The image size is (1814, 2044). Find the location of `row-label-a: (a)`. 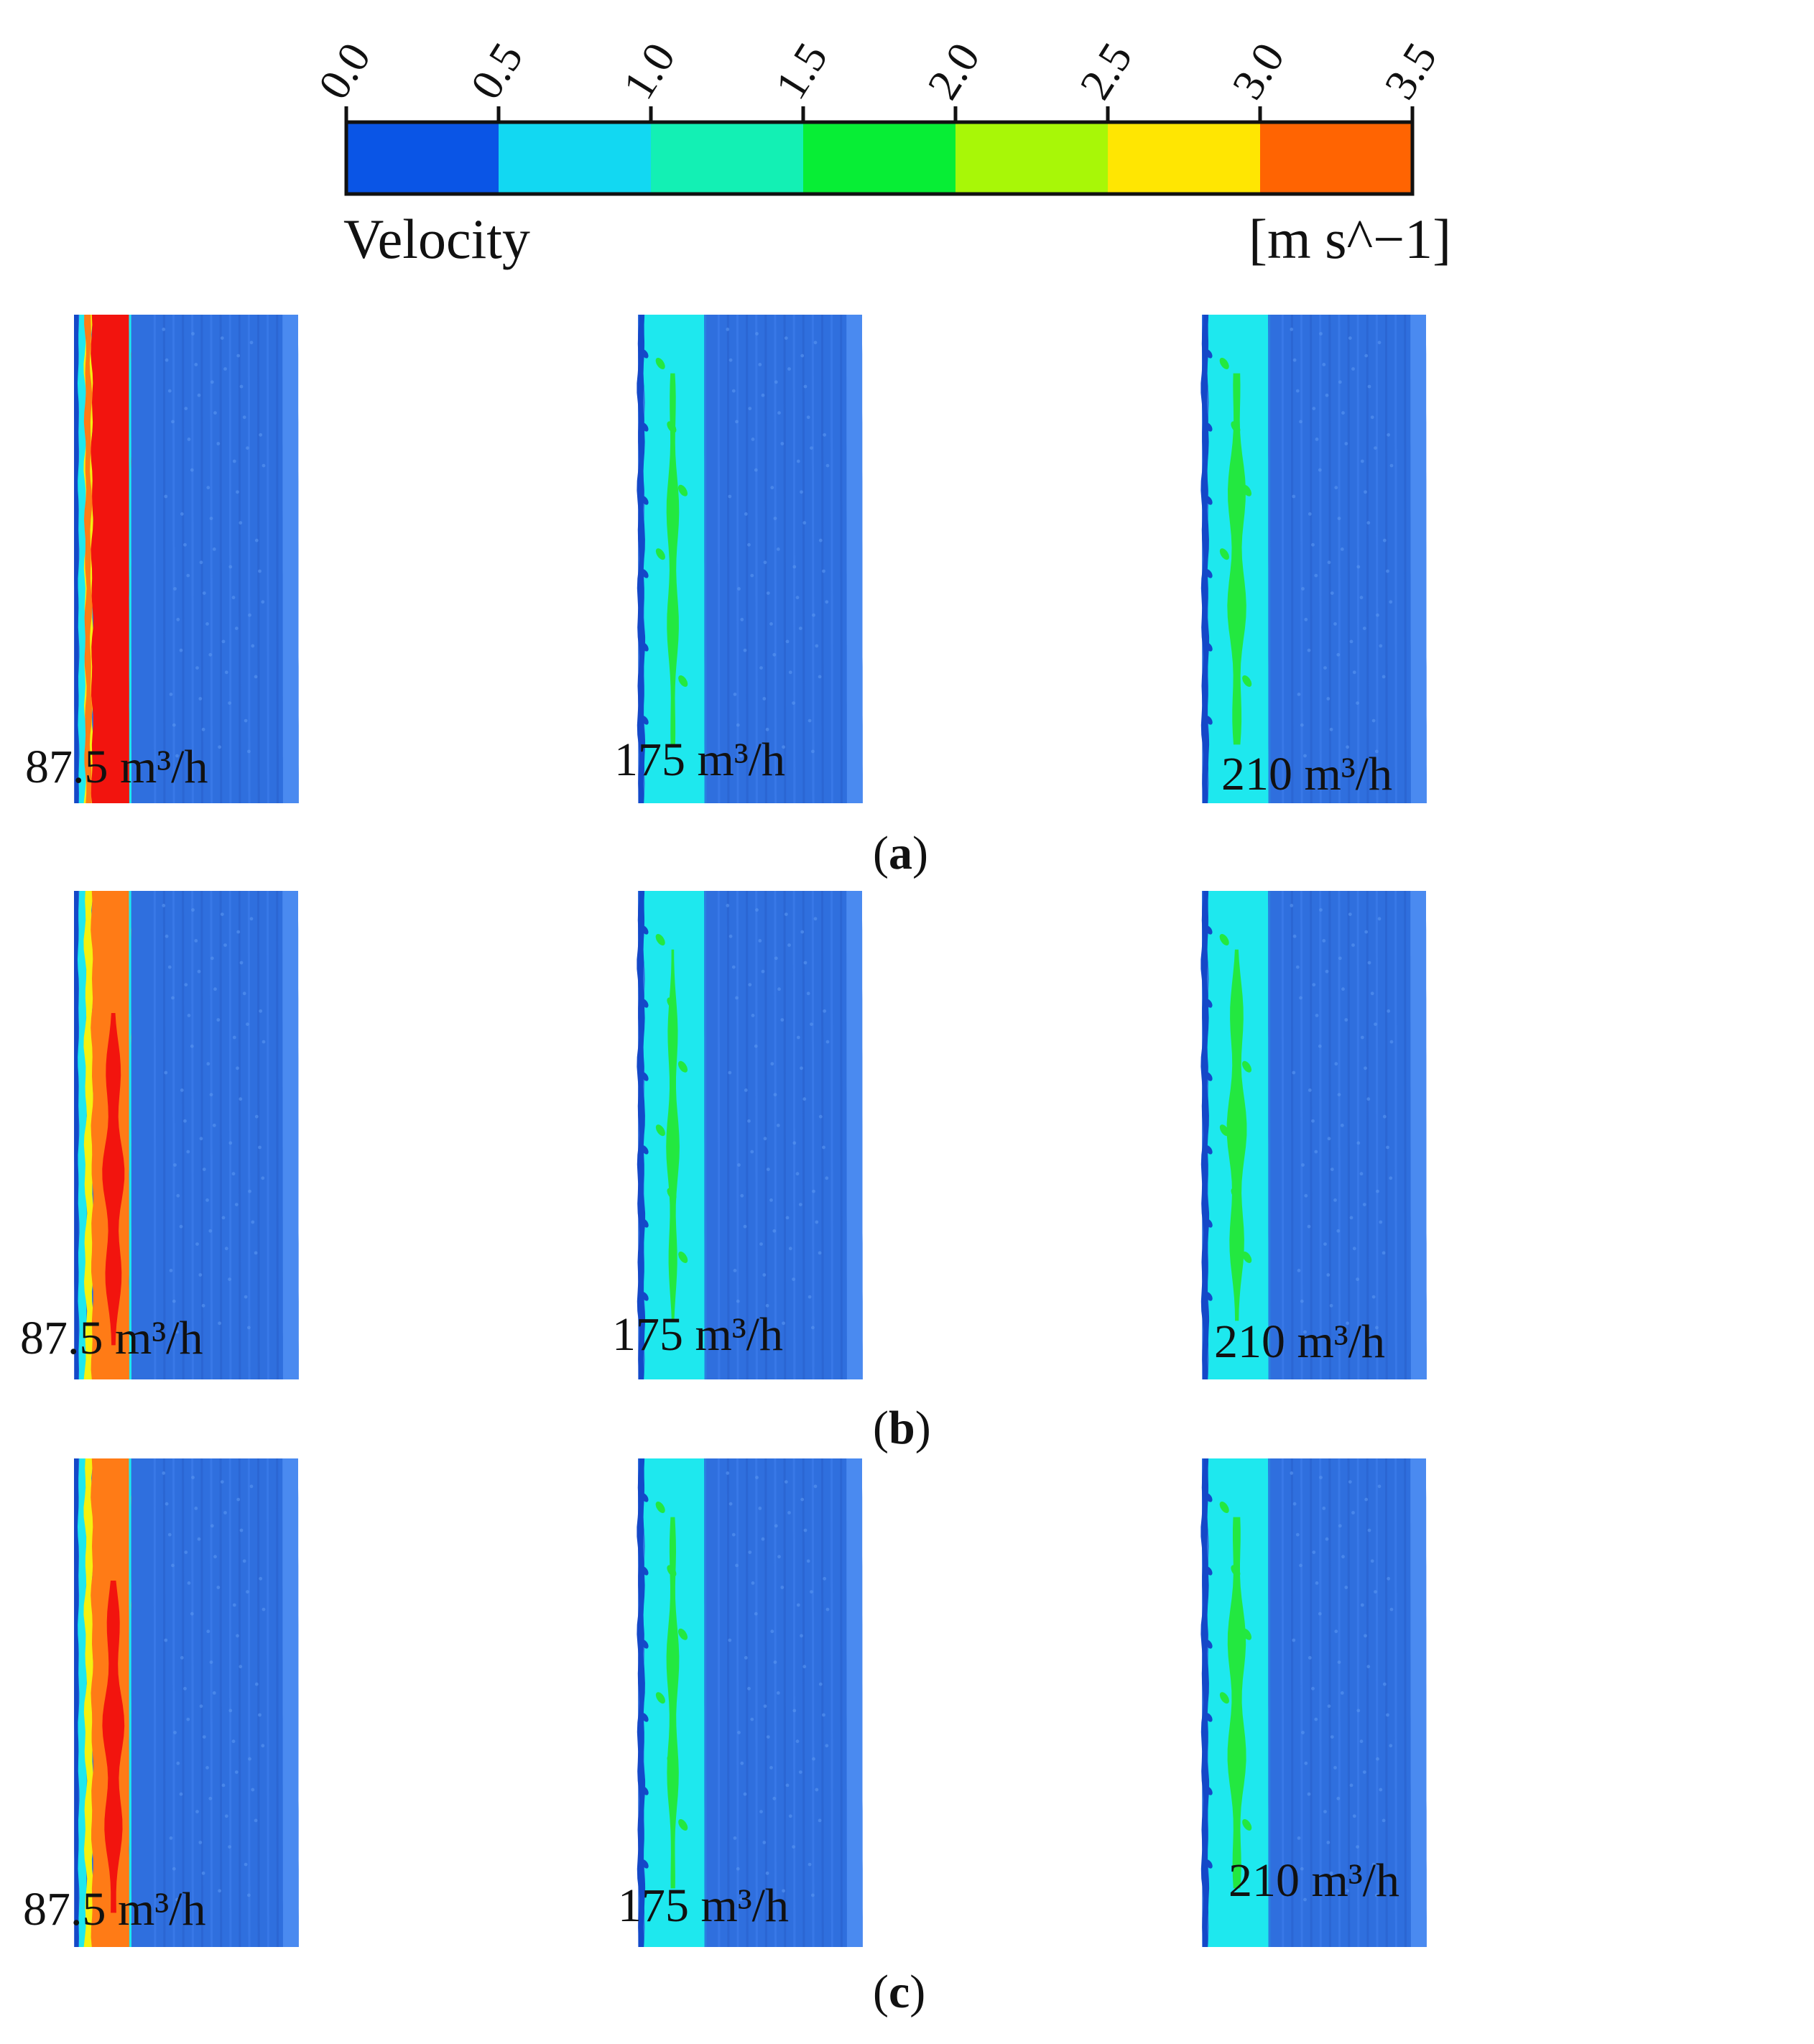

row-label-a: (a) is located at coordinates (900, 853).